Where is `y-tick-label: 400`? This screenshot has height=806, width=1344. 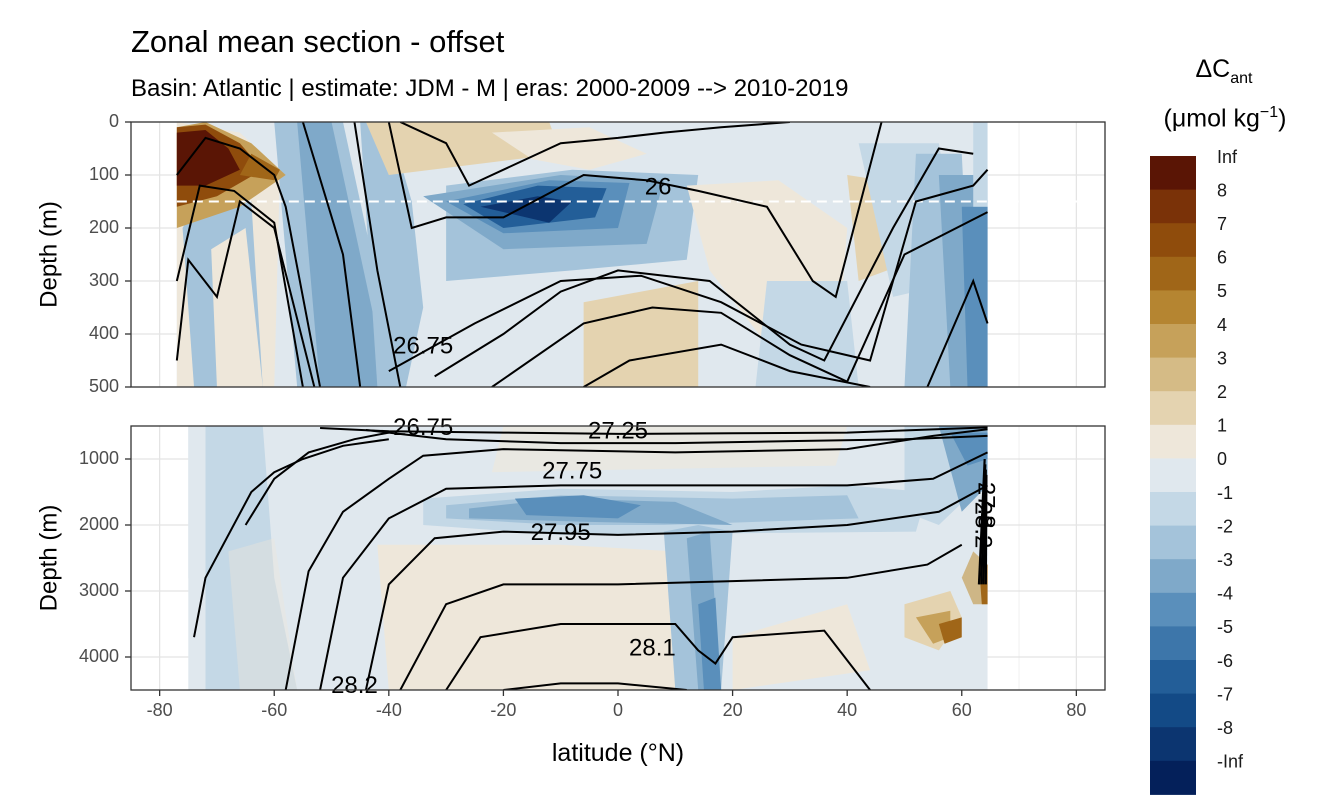 y-tick-label: 400 is located at coordinates (104, 333).